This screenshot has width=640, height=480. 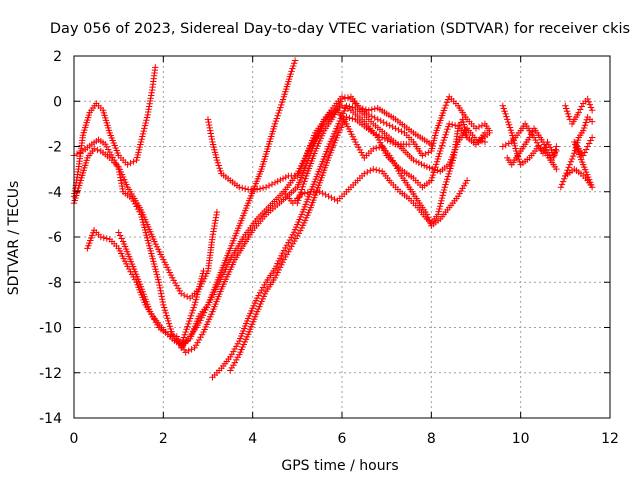 I want to click on x-tick-labels: 0 2 4 6 8 10 12, so click(x=344, y=439).